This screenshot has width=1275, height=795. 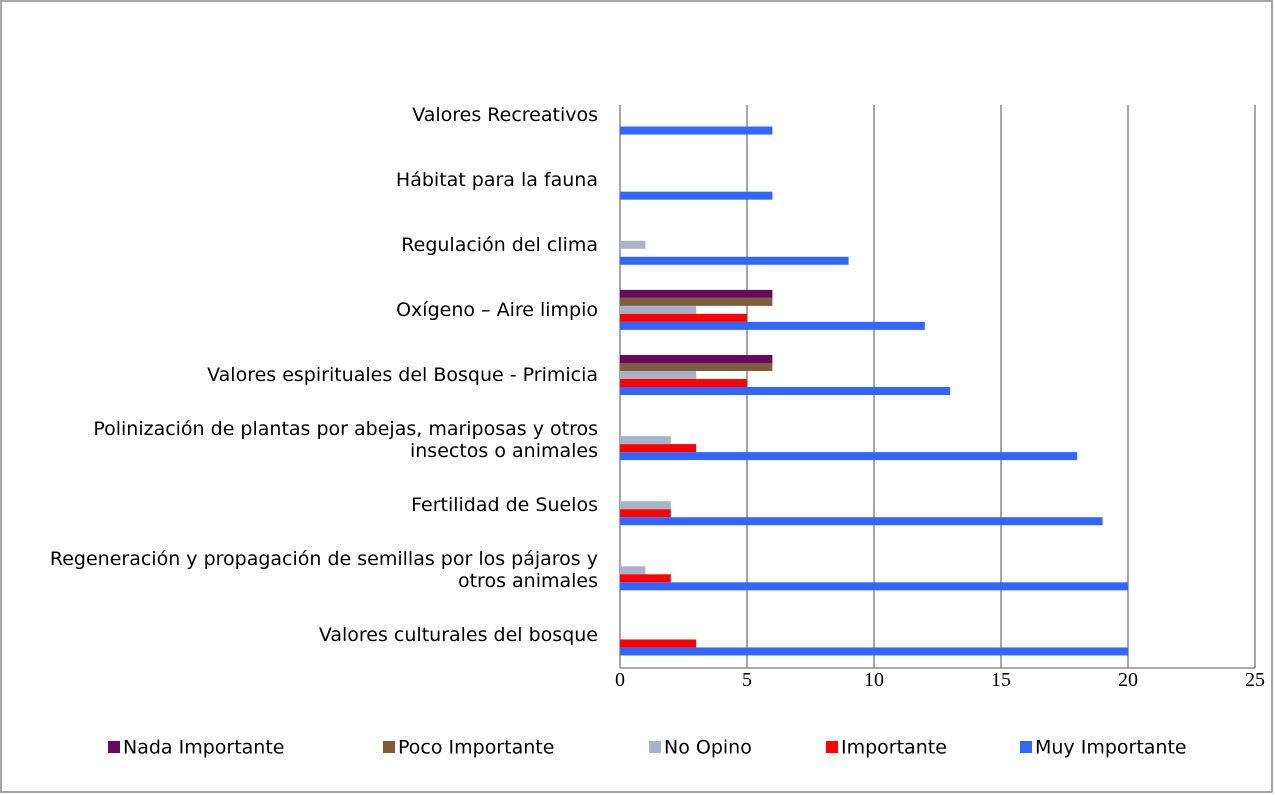 I want to click on x-tick-label: 0, so click(x=620, y=680).